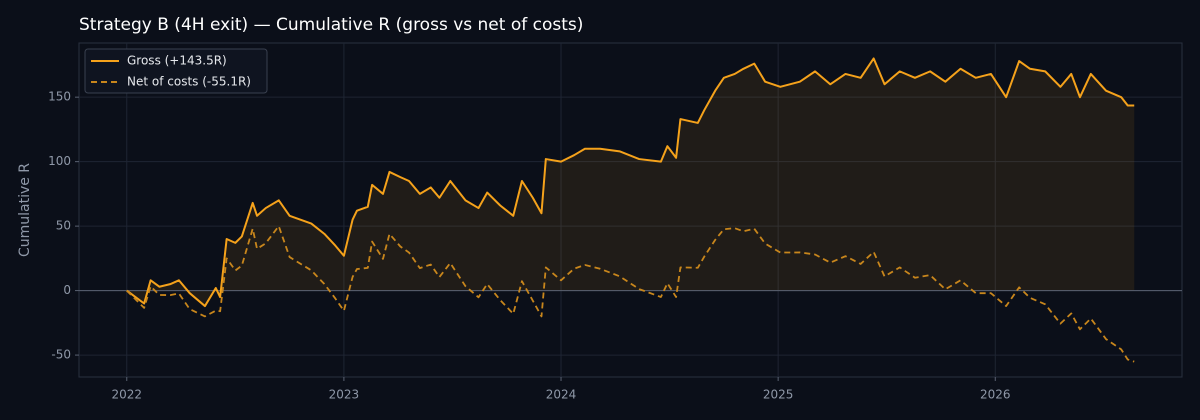 This screenshot has height=420, width=1200. What do you see at coordinates (67, 290) in the screenshot?
I see `y-tick-label: 0` at bounding box center [67, 290].